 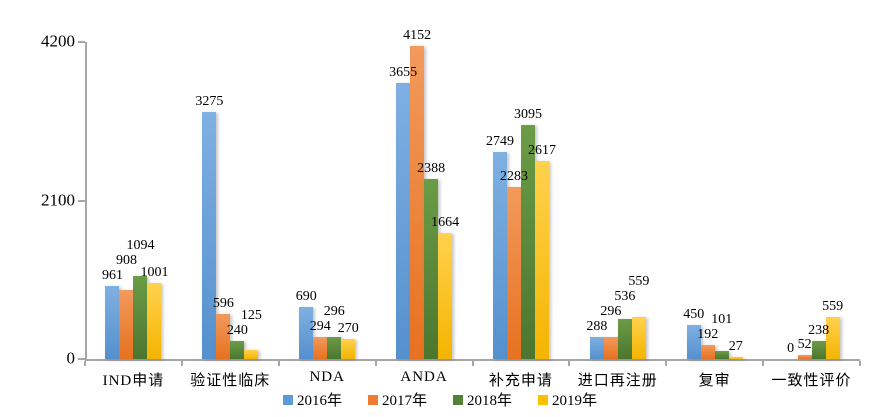 I want to click on y-axis-tick-label: 0, so click(x=71, y=358).